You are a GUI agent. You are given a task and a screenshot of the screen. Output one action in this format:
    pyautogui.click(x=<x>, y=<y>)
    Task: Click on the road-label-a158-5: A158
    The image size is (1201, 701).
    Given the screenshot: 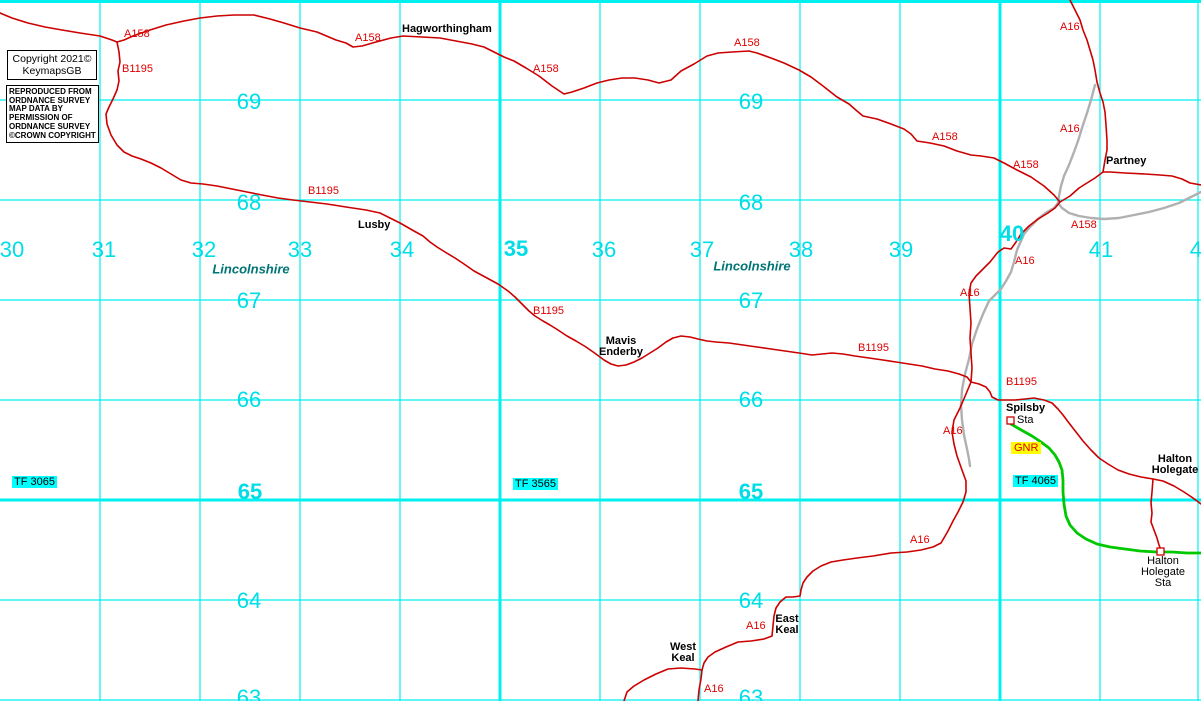 What is the action you would take?
    pyautogui.click(x=945, y=137)
    